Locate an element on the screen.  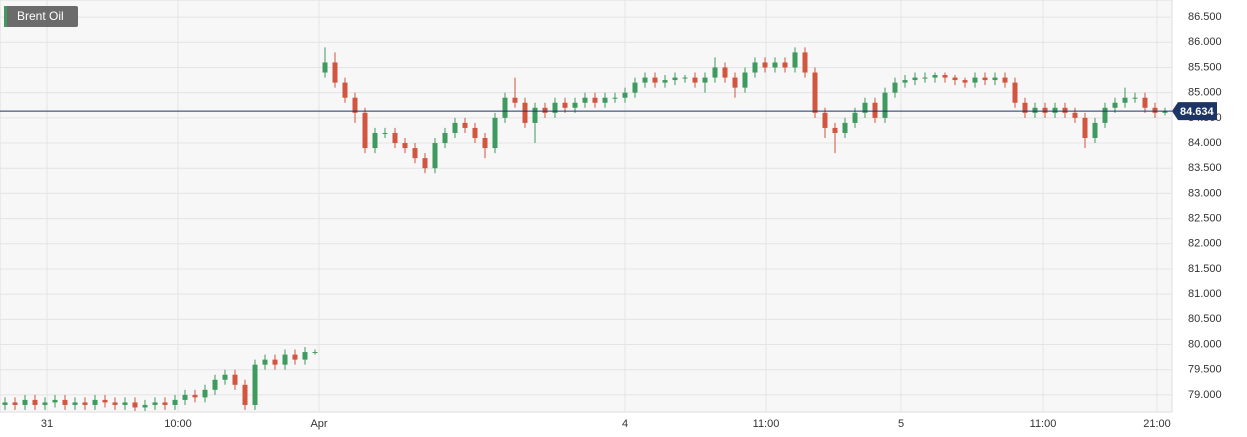
legend-box is located at coordinates (41, 16).